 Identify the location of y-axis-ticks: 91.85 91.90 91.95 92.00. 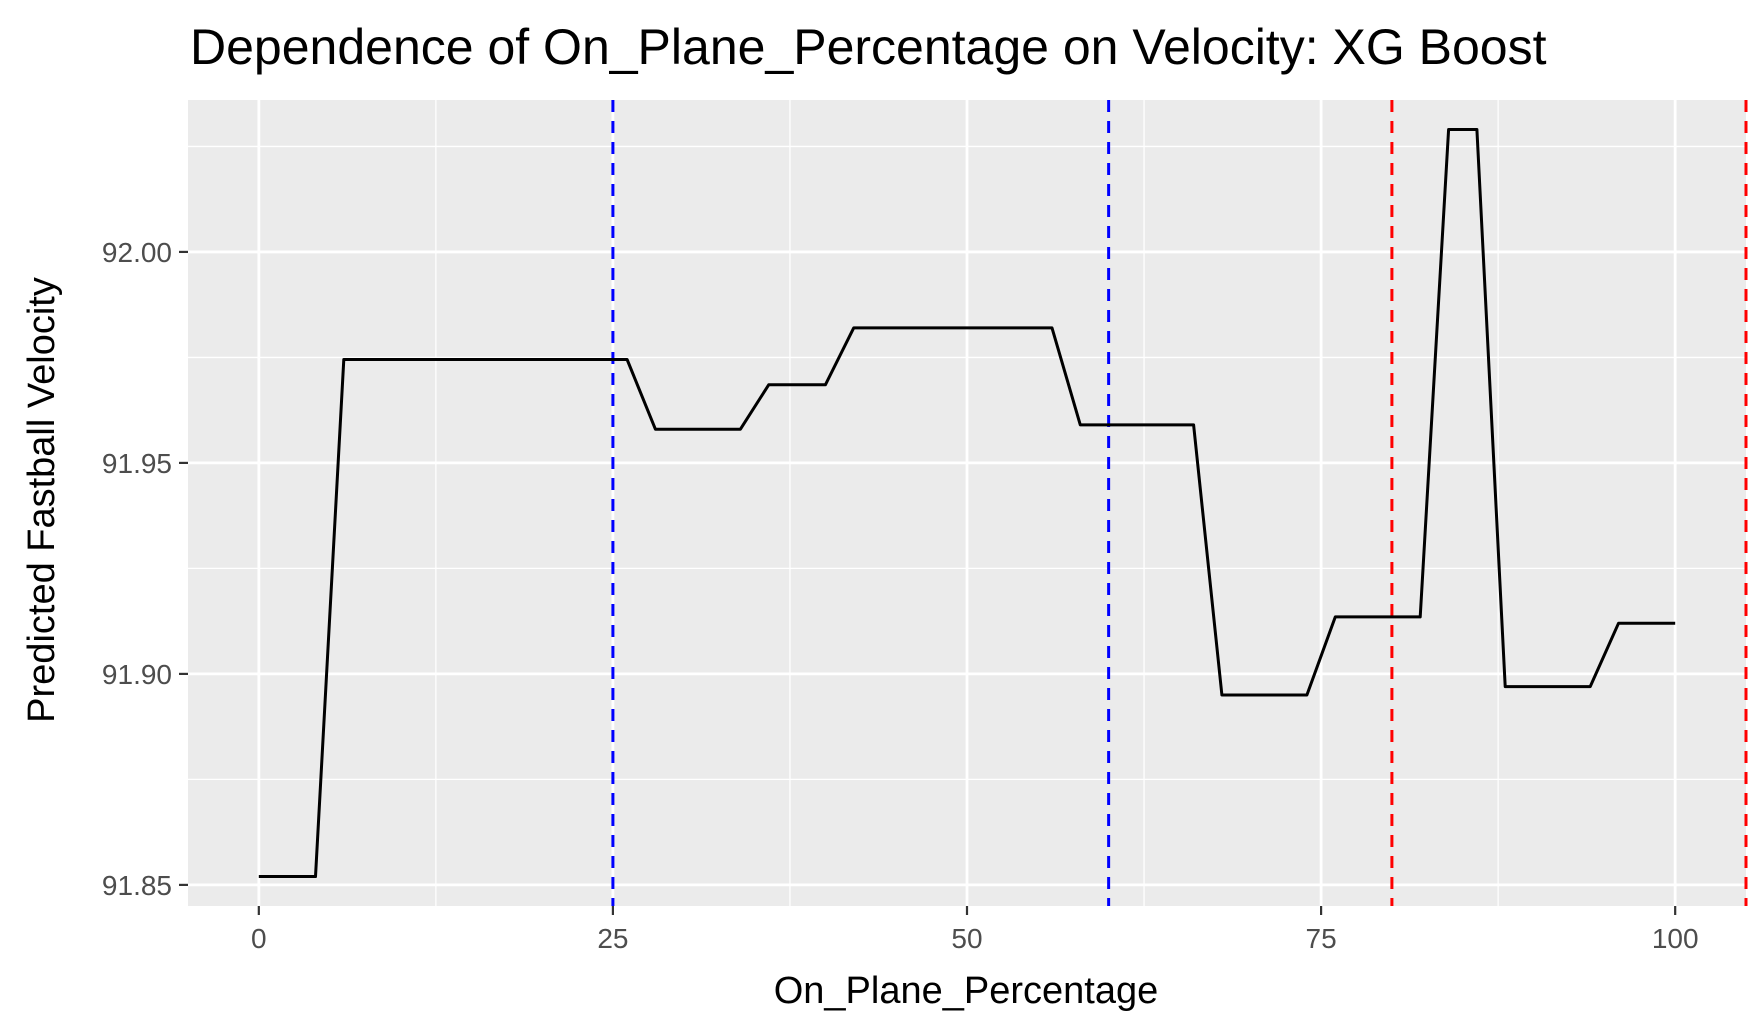
(145, 569).